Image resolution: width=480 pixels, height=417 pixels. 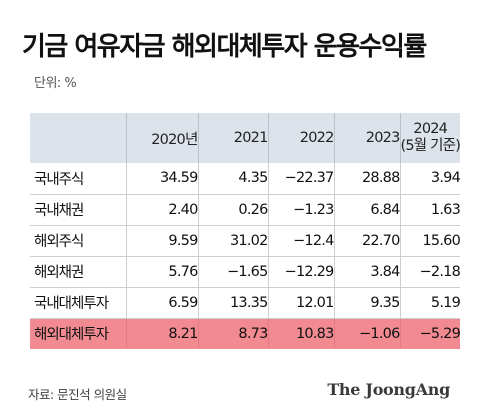 What do you see at coordinates (300, 209) in the screenshot?
I see `table-cell-value: −1.23` at bounding box center [300, 209].